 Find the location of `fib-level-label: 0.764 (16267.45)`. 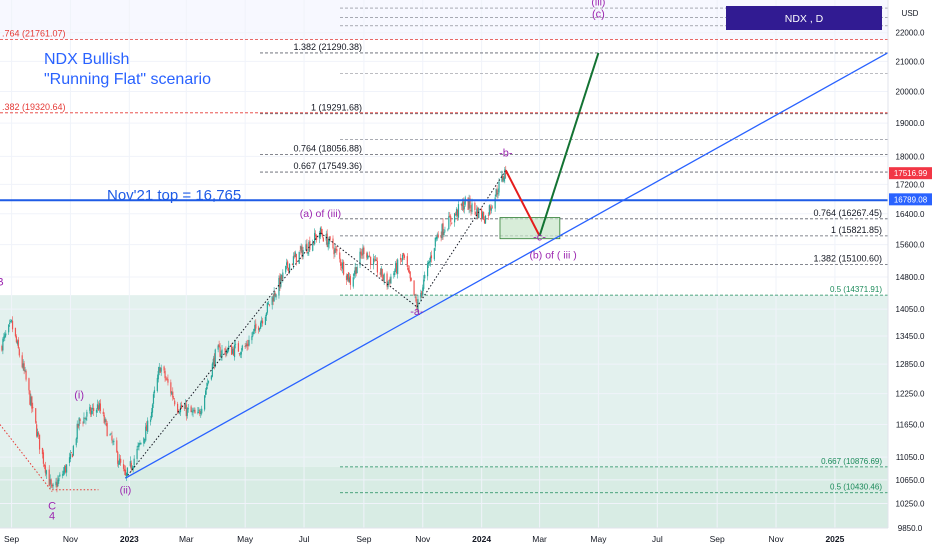

fib-level-label: 0.764 (16267.45) is located at coordinates (847, 213).